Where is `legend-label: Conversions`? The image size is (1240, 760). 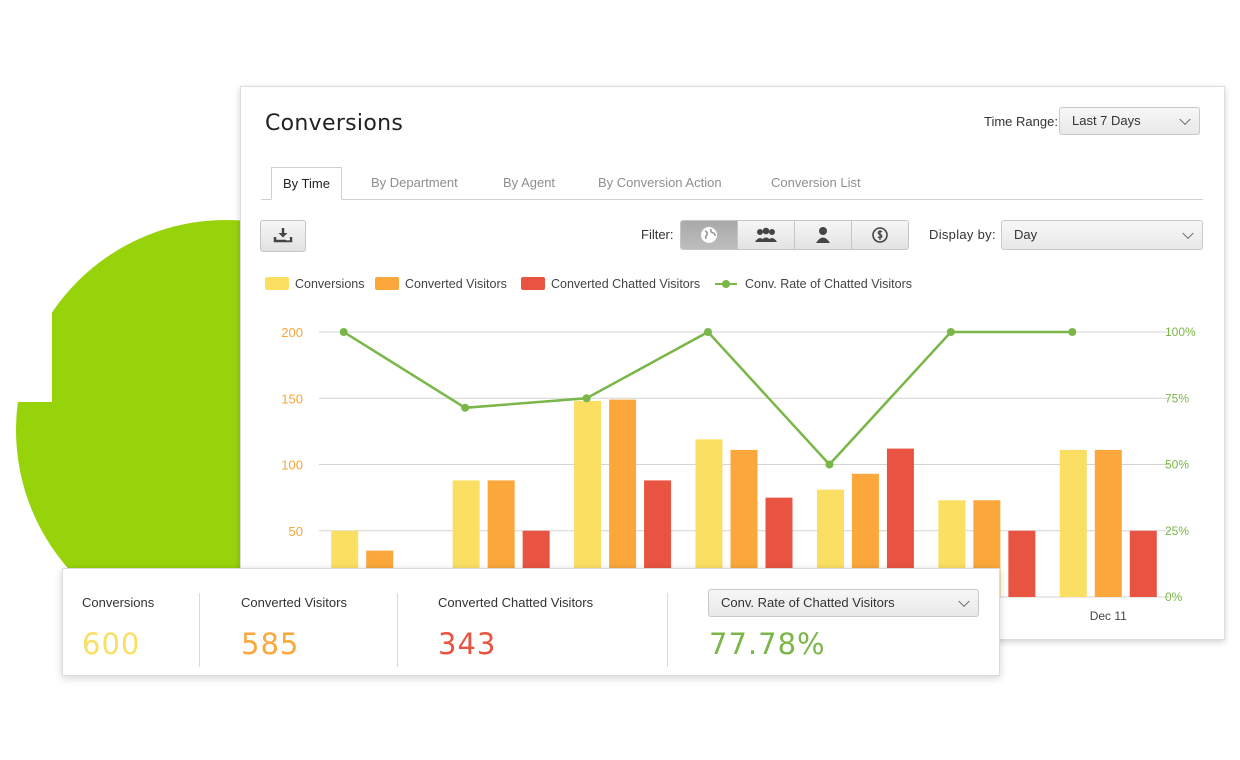
legend-label: Conversions is located at coordinates (330, 284).